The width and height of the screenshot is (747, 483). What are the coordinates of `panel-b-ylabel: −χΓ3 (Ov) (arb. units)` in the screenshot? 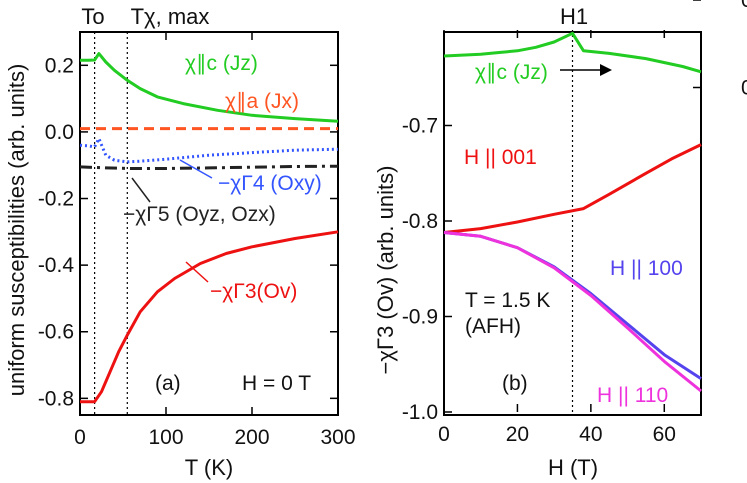 It's located at (385, 270).